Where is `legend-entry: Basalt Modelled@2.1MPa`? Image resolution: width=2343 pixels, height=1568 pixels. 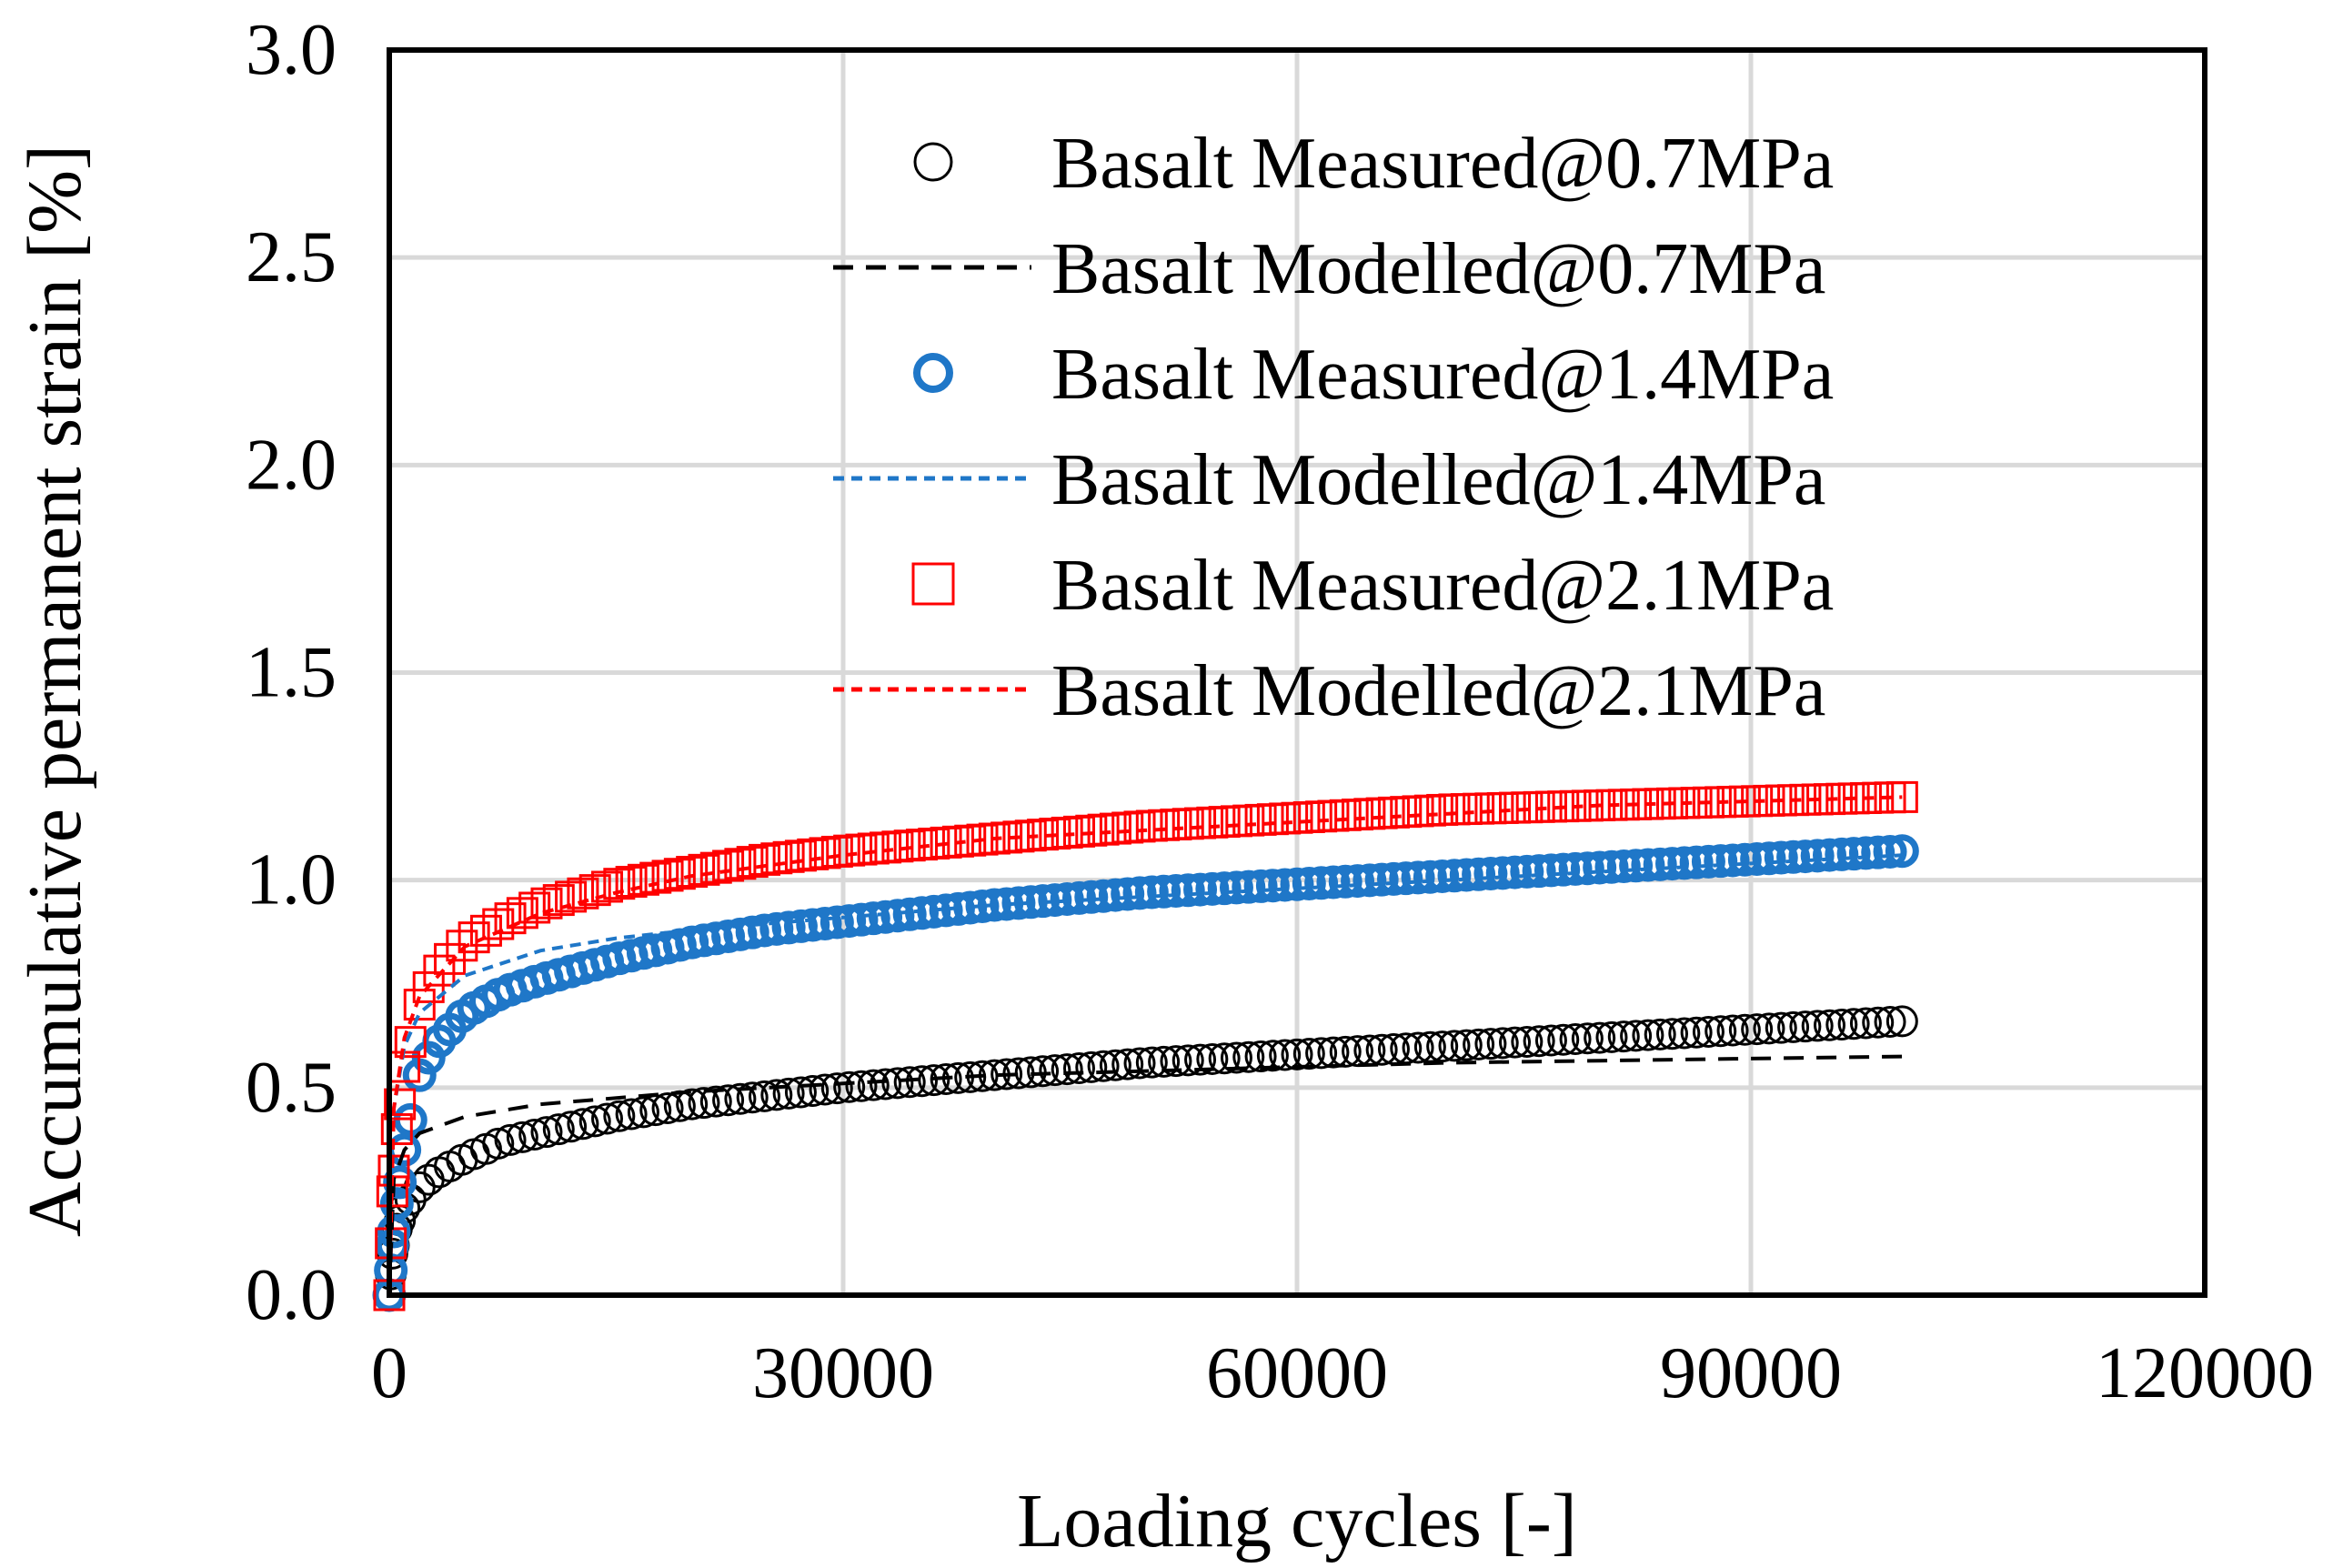
legend-entry: Basalt Modelled@2.1MPa is located at coordinates (1329, 691).